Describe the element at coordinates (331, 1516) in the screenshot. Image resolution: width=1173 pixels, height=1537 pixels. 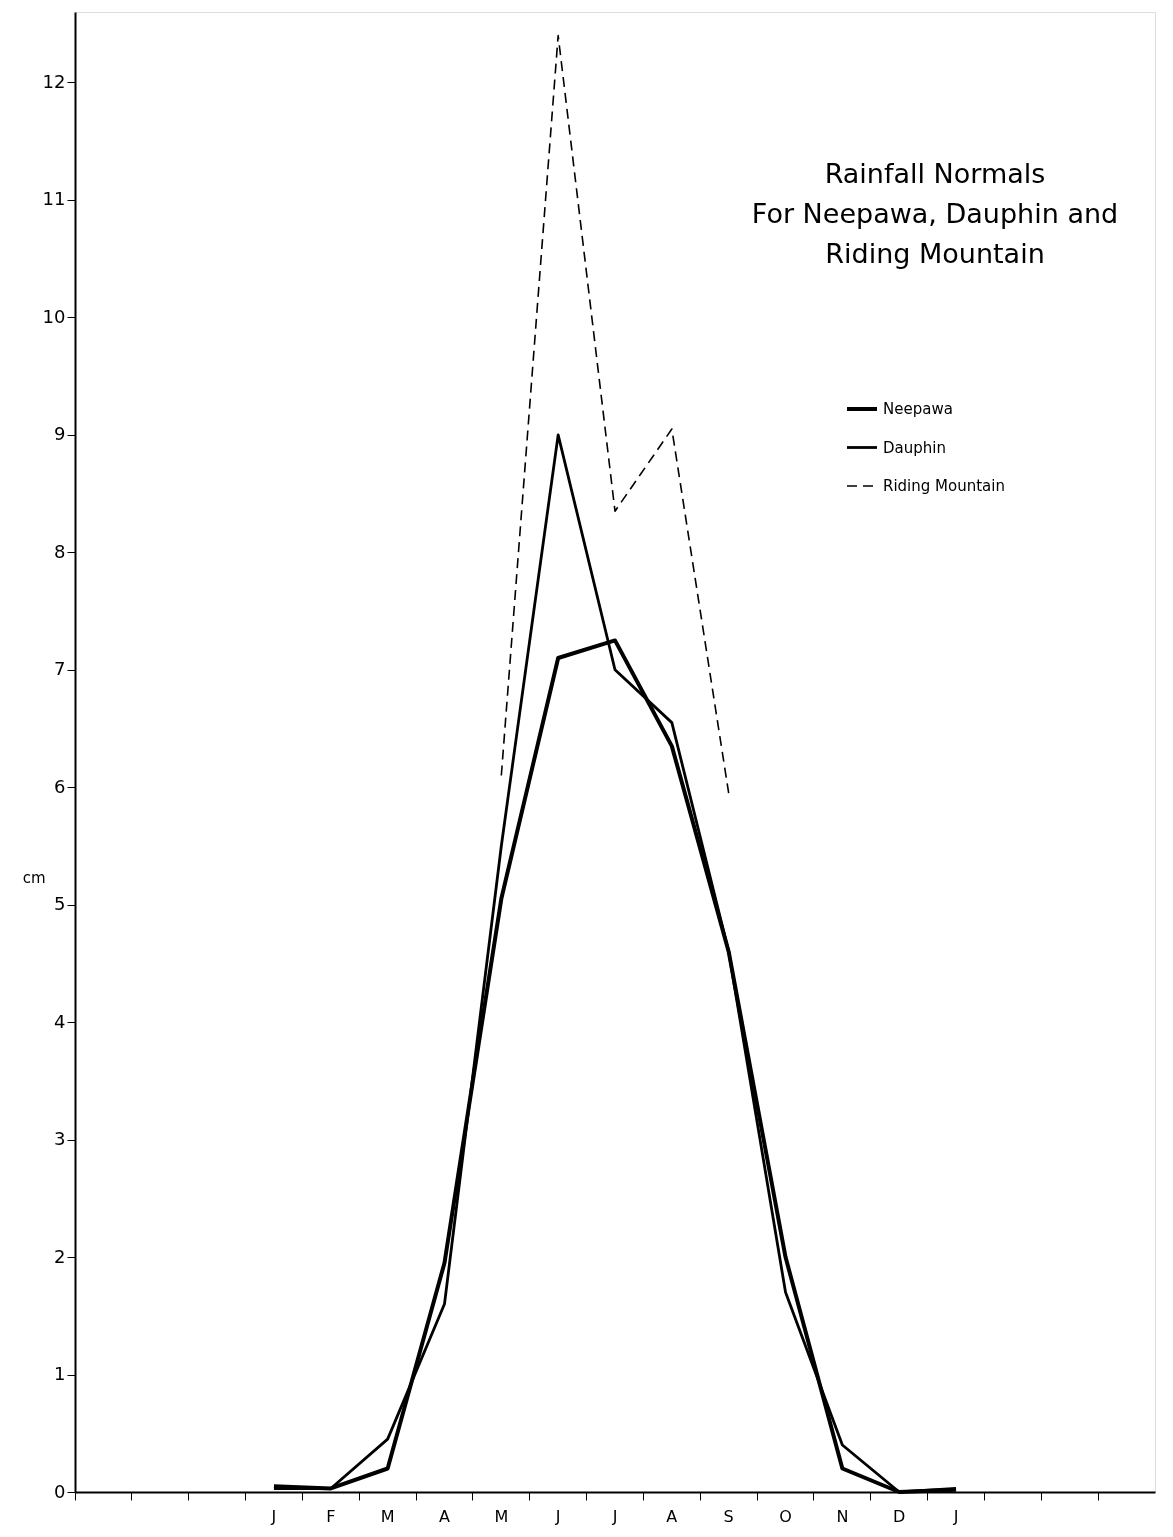
I see `x-tick-label: F` at that location.